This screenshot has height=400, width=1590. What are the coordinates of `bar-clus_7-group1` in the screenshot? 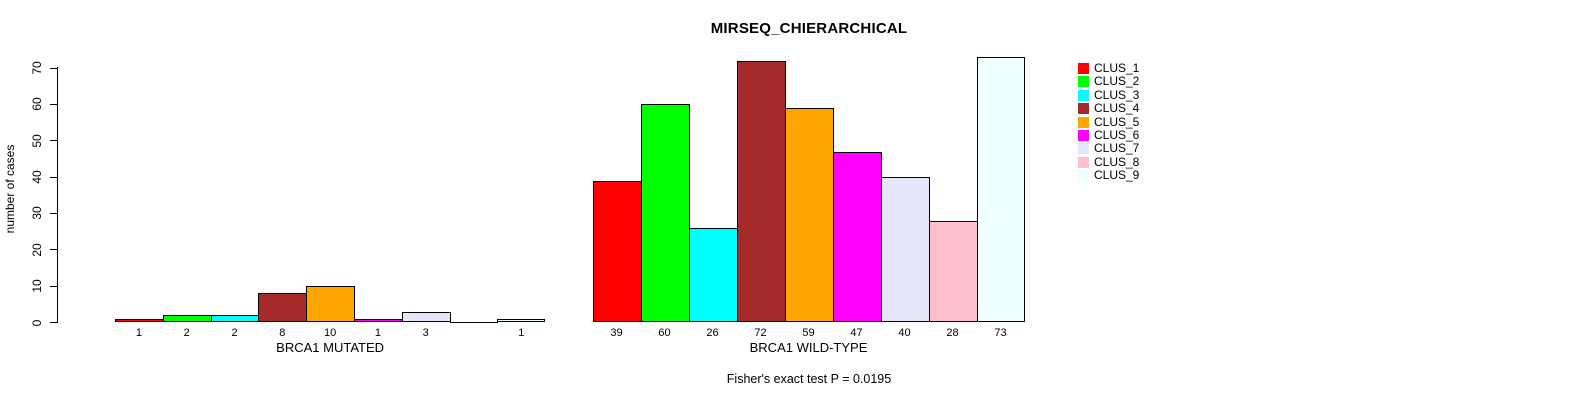 It's located at (905, 250).